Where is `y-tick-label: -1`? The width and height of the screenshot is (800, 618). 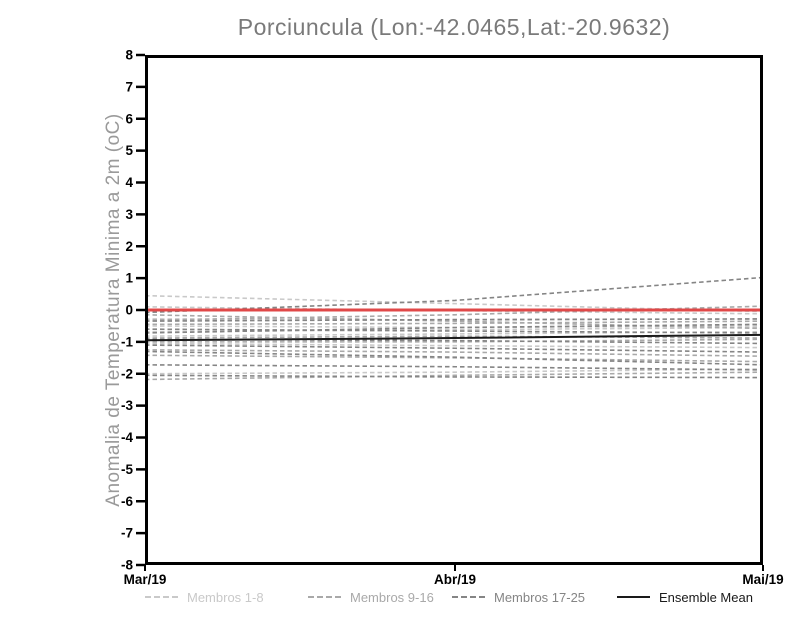
y-tick-label: -1 is located at coordinates (127, 341).